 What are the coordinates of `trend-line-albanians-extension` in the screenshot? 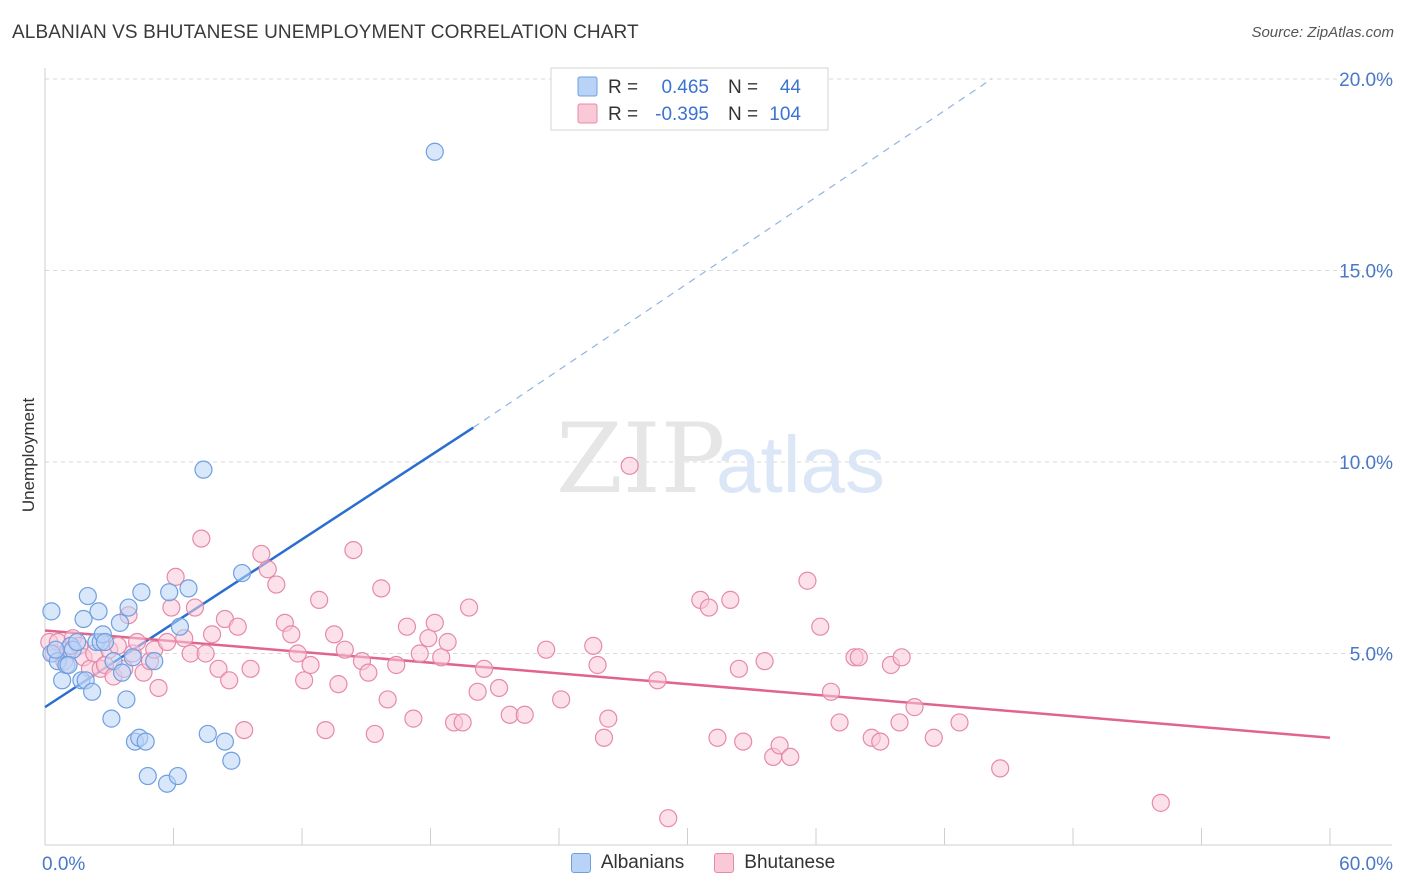 It's located at (732, 253).